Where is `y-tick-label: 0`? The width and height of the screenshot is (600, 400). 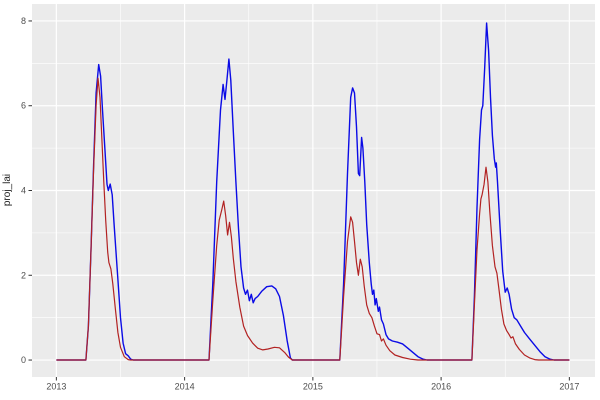 y-tick-label: 0 is located at coordinates (23, 360).